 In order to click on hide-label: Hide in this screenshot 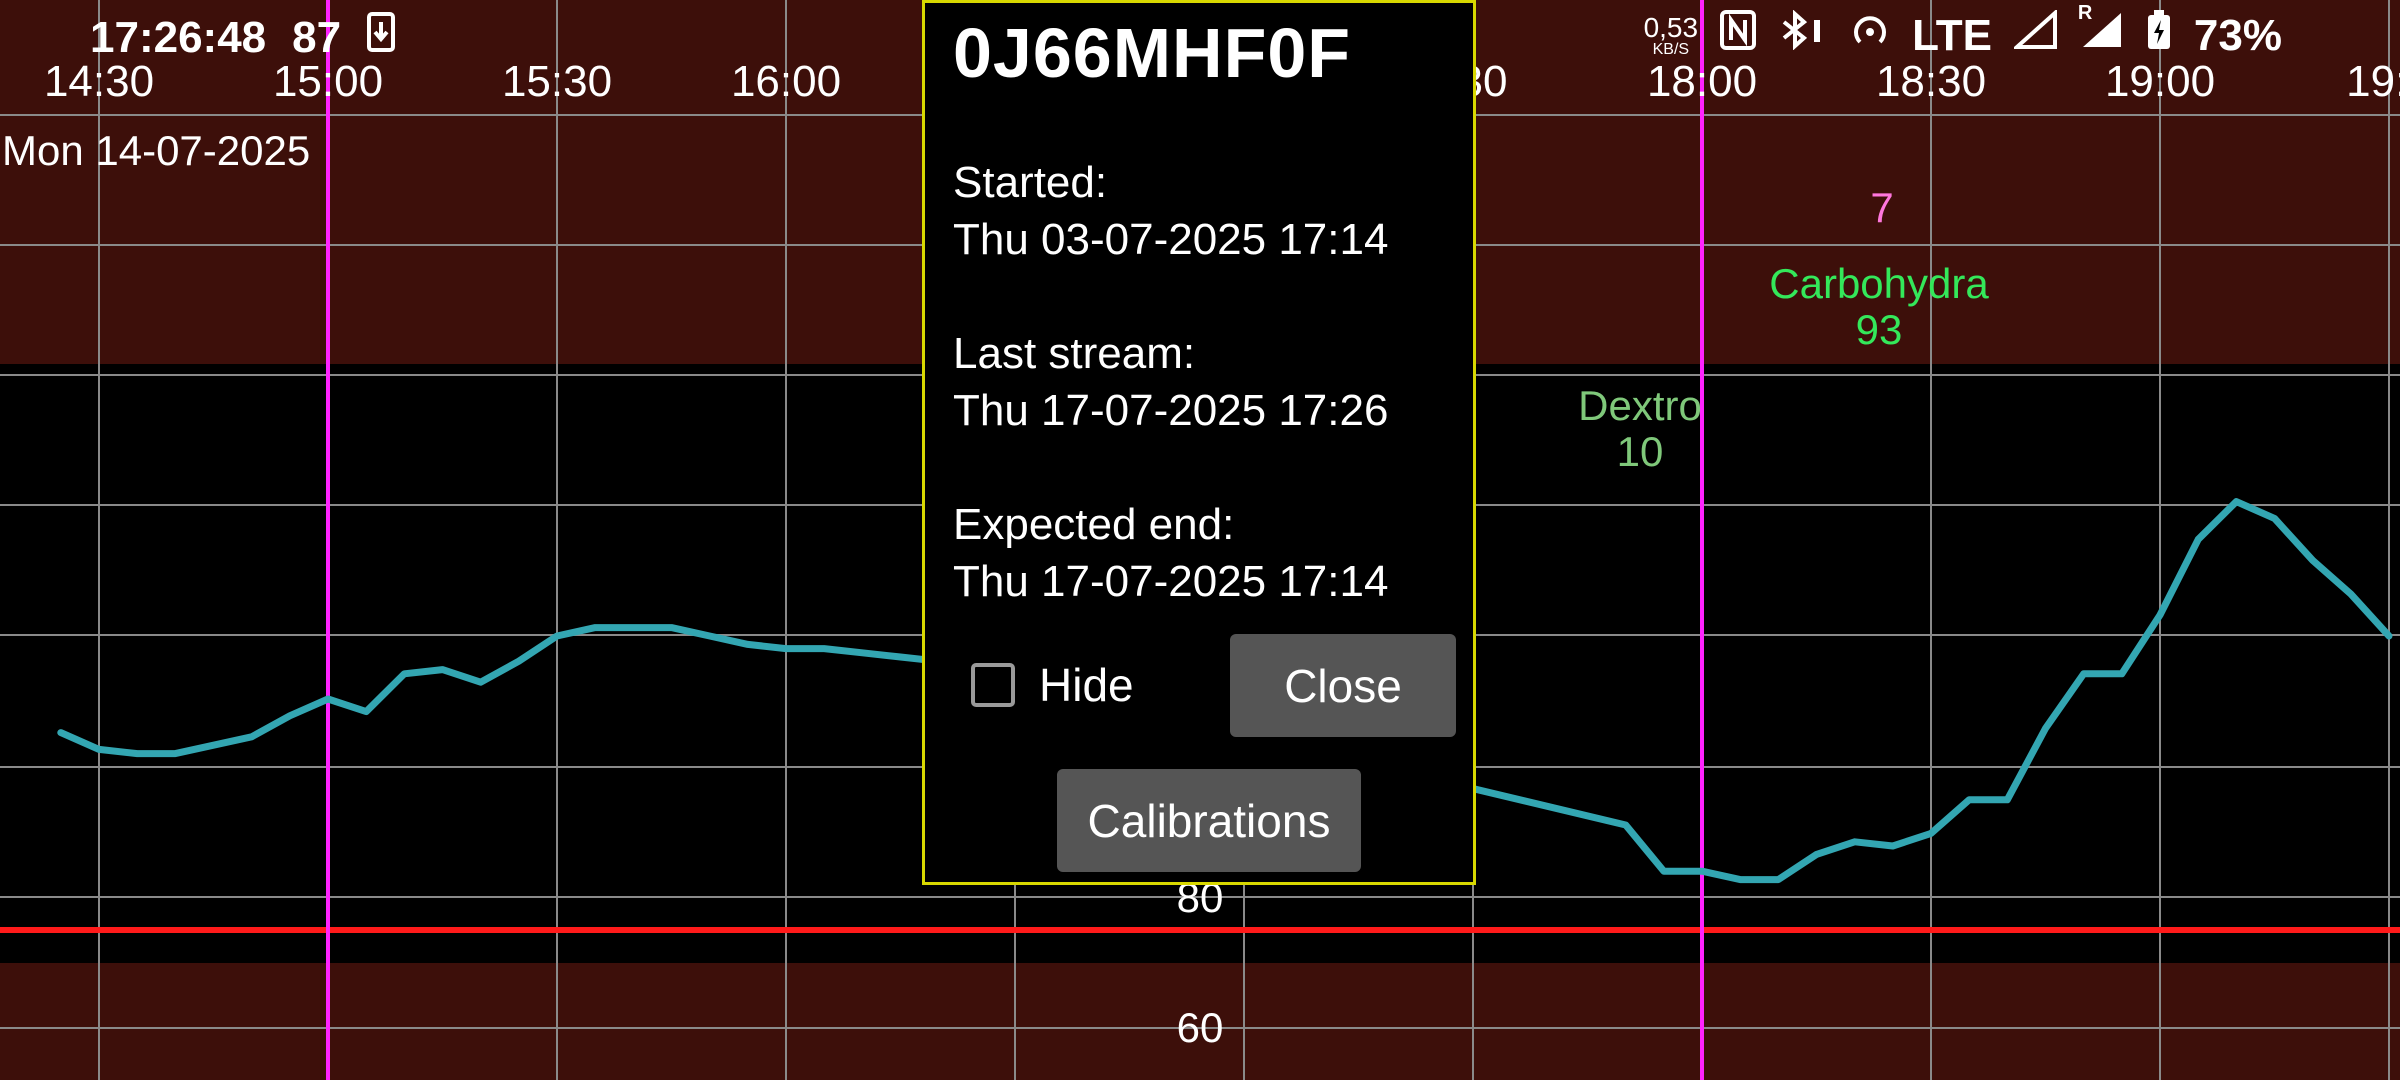, I will do `click(1086, 685)`.